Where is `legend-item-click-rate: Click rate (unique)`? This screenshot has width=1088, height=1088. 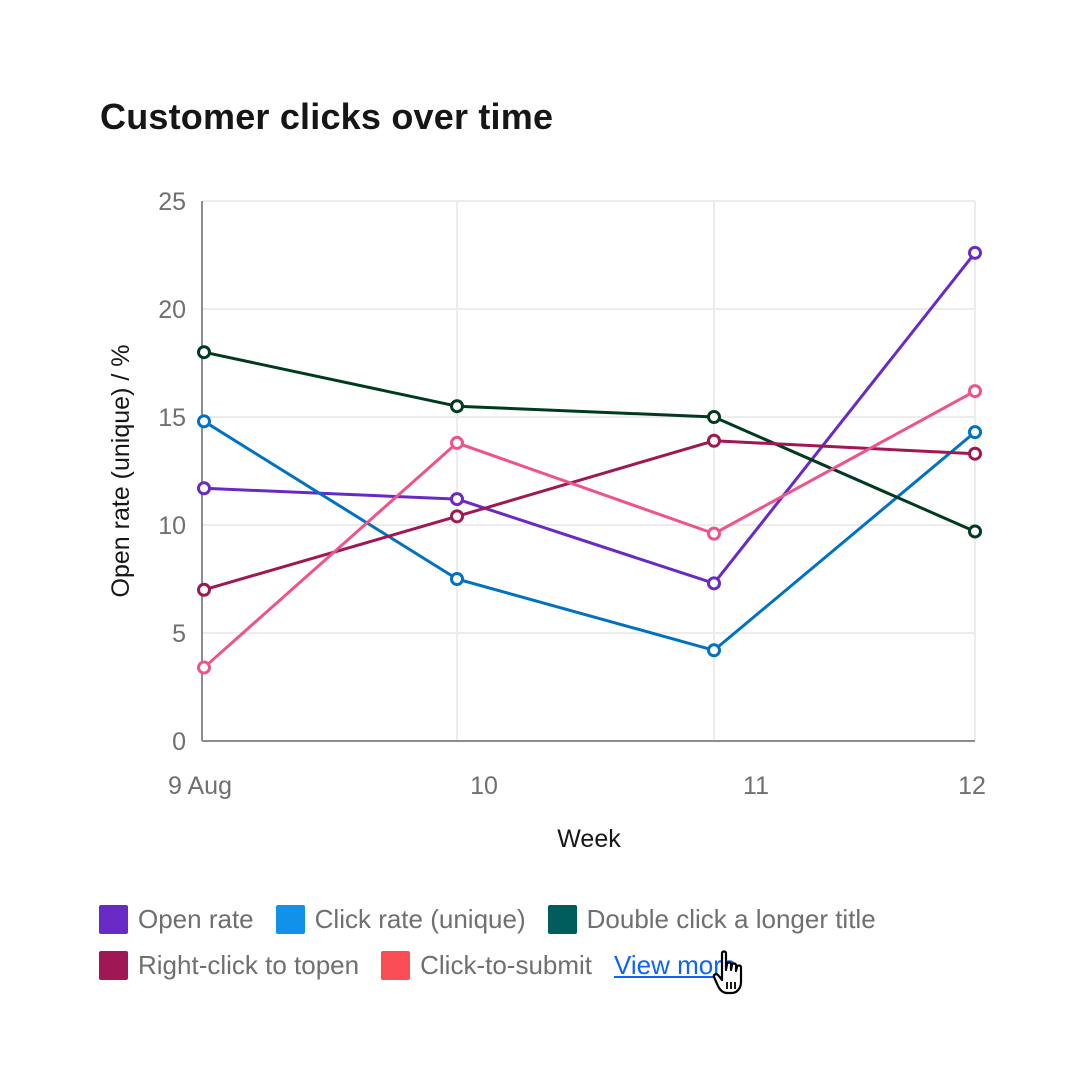 legend-item-click-rate: Click rate (unique) is located at coordinates (400, 919).